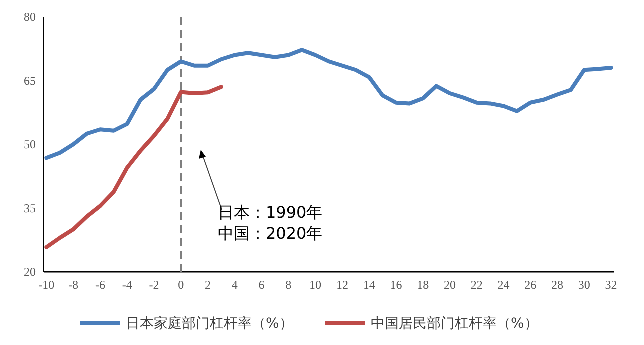 The image size is (644, 345). Describe the element at coordinates (289, 285) in the screenshot. I see `x-tick-label: 8` at that location.